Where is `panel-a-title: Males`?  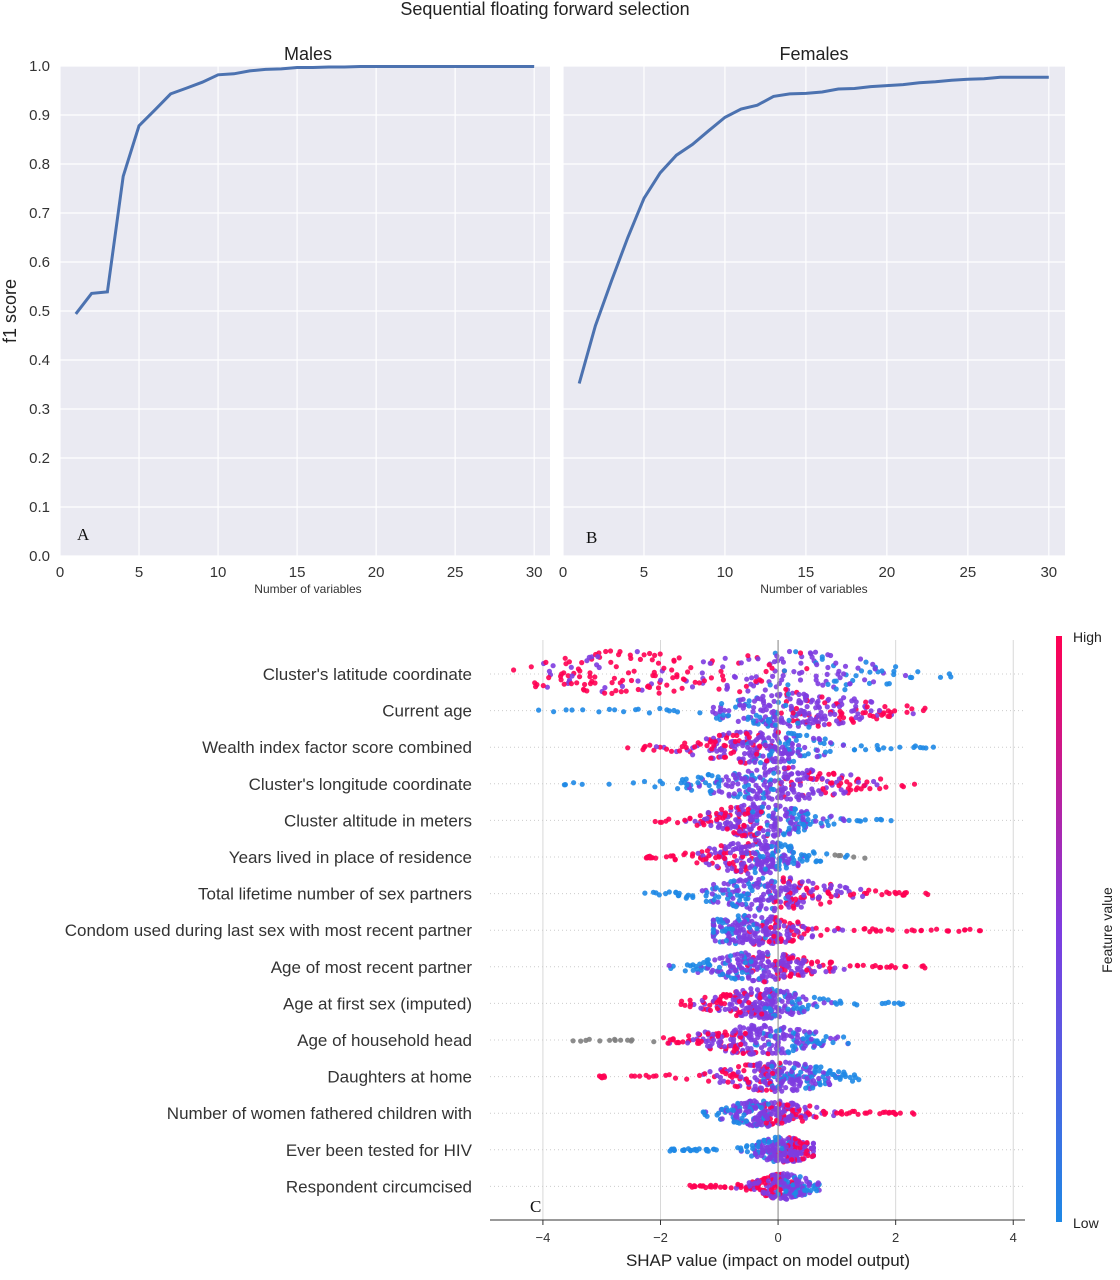 panel-a-title: Males is located at coordinates (308, 54).